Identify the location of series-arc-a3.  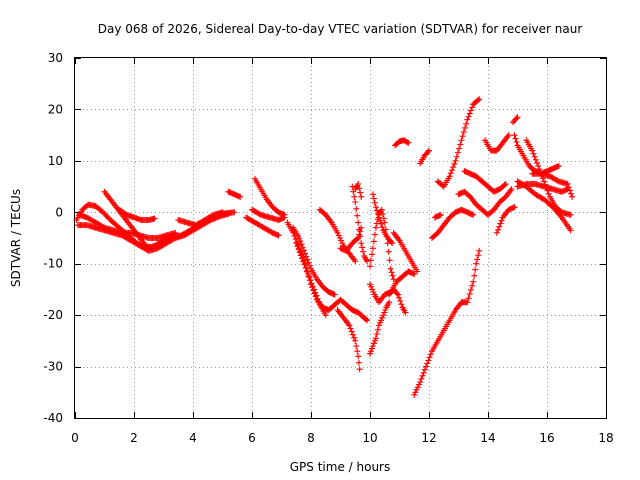
(127, 226).